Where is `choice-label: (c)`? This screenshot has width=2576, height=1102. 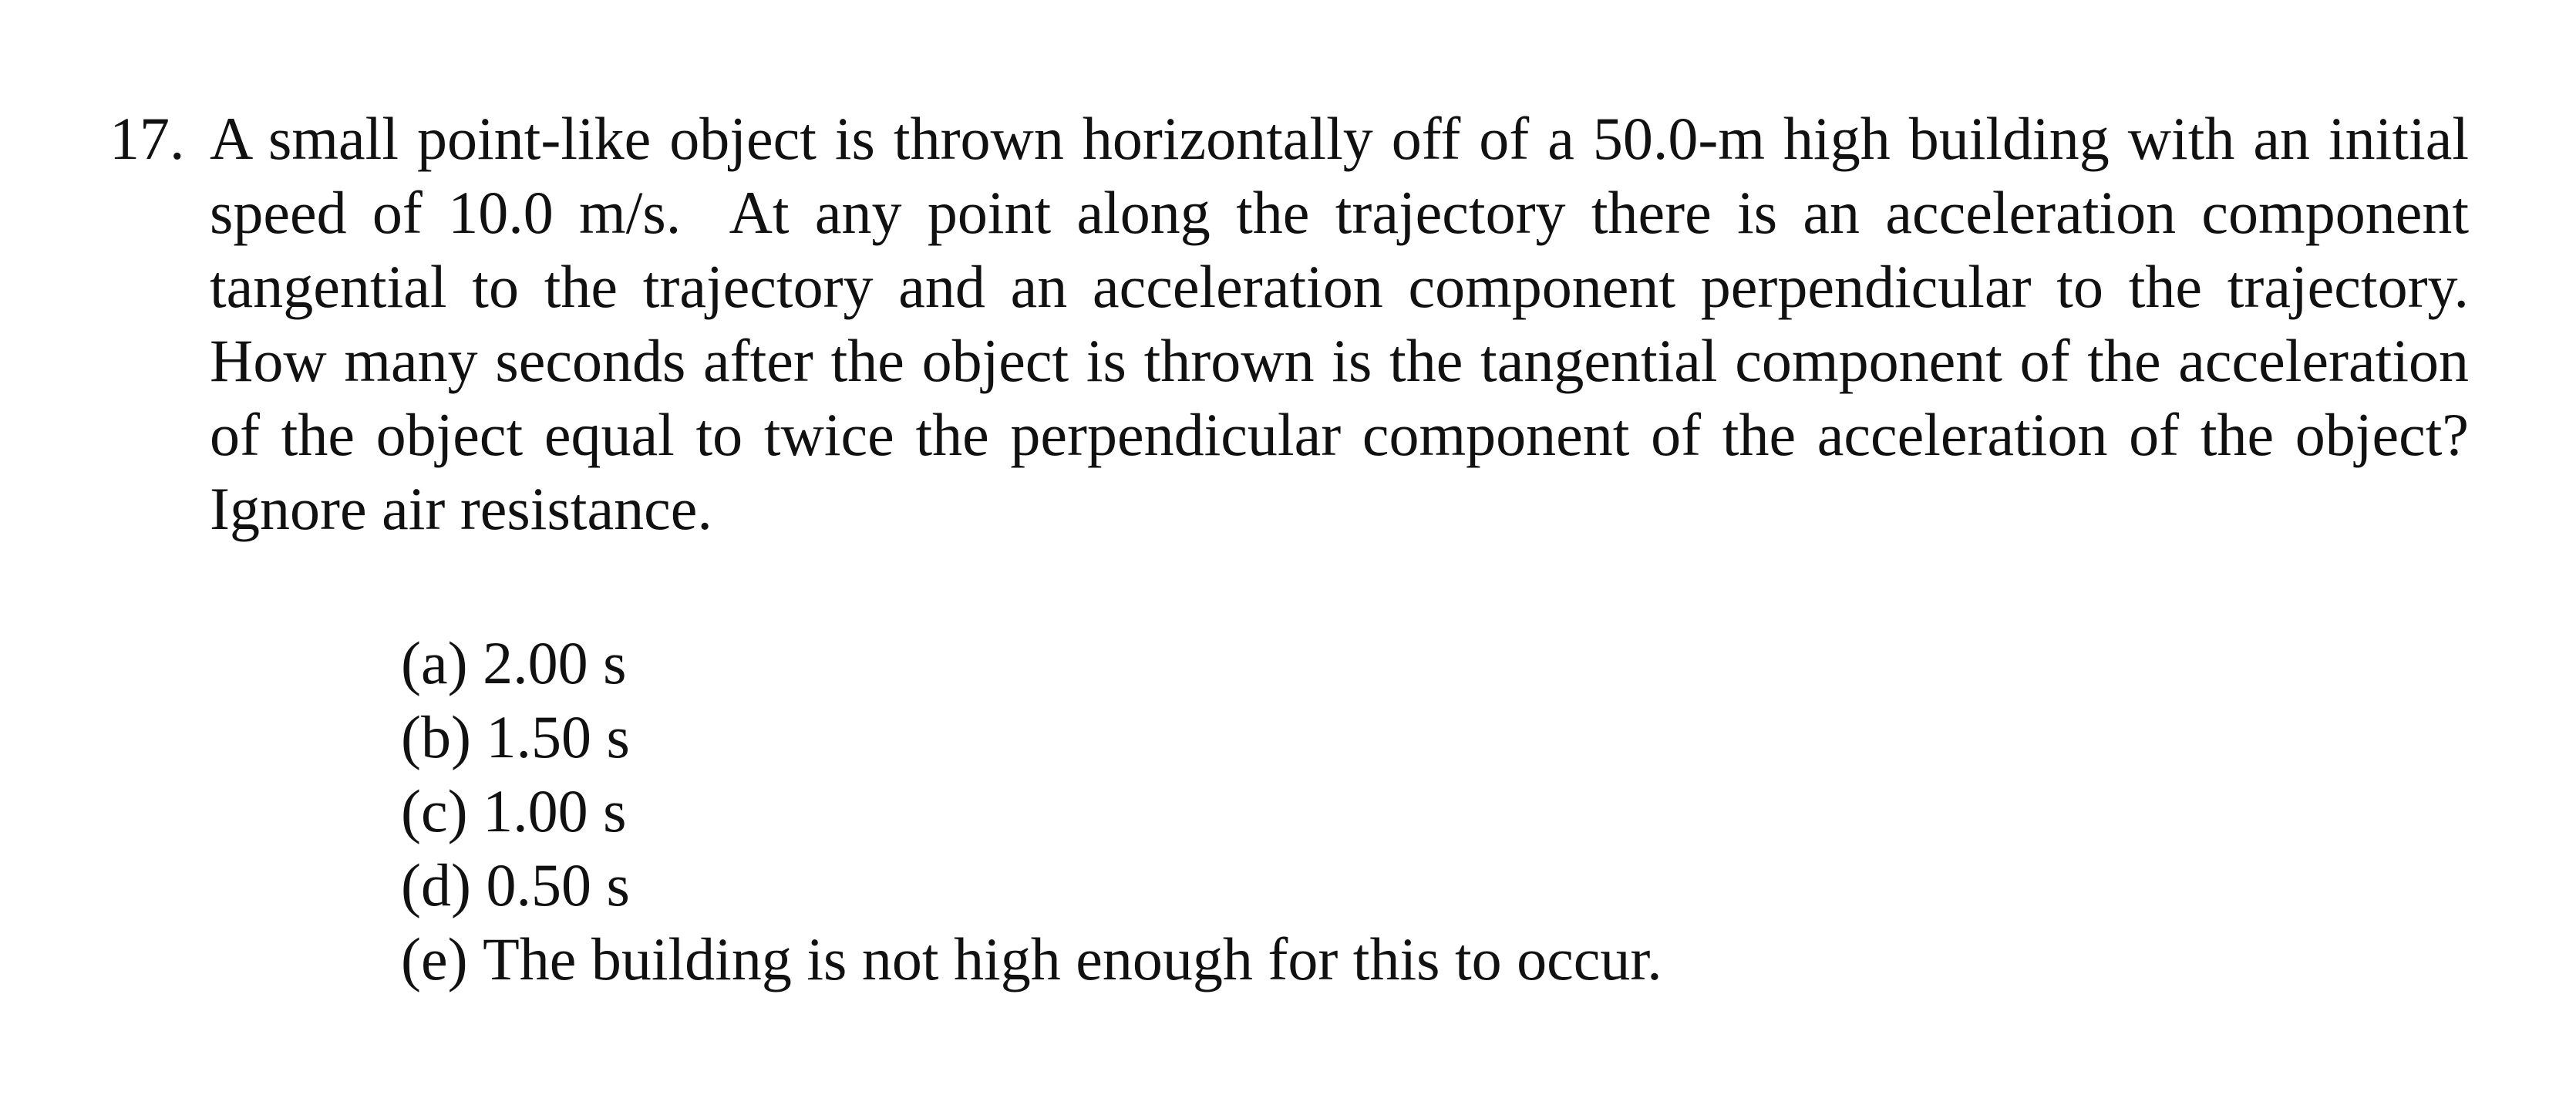 choice-label: (c) is located at coordinates (434, 811).